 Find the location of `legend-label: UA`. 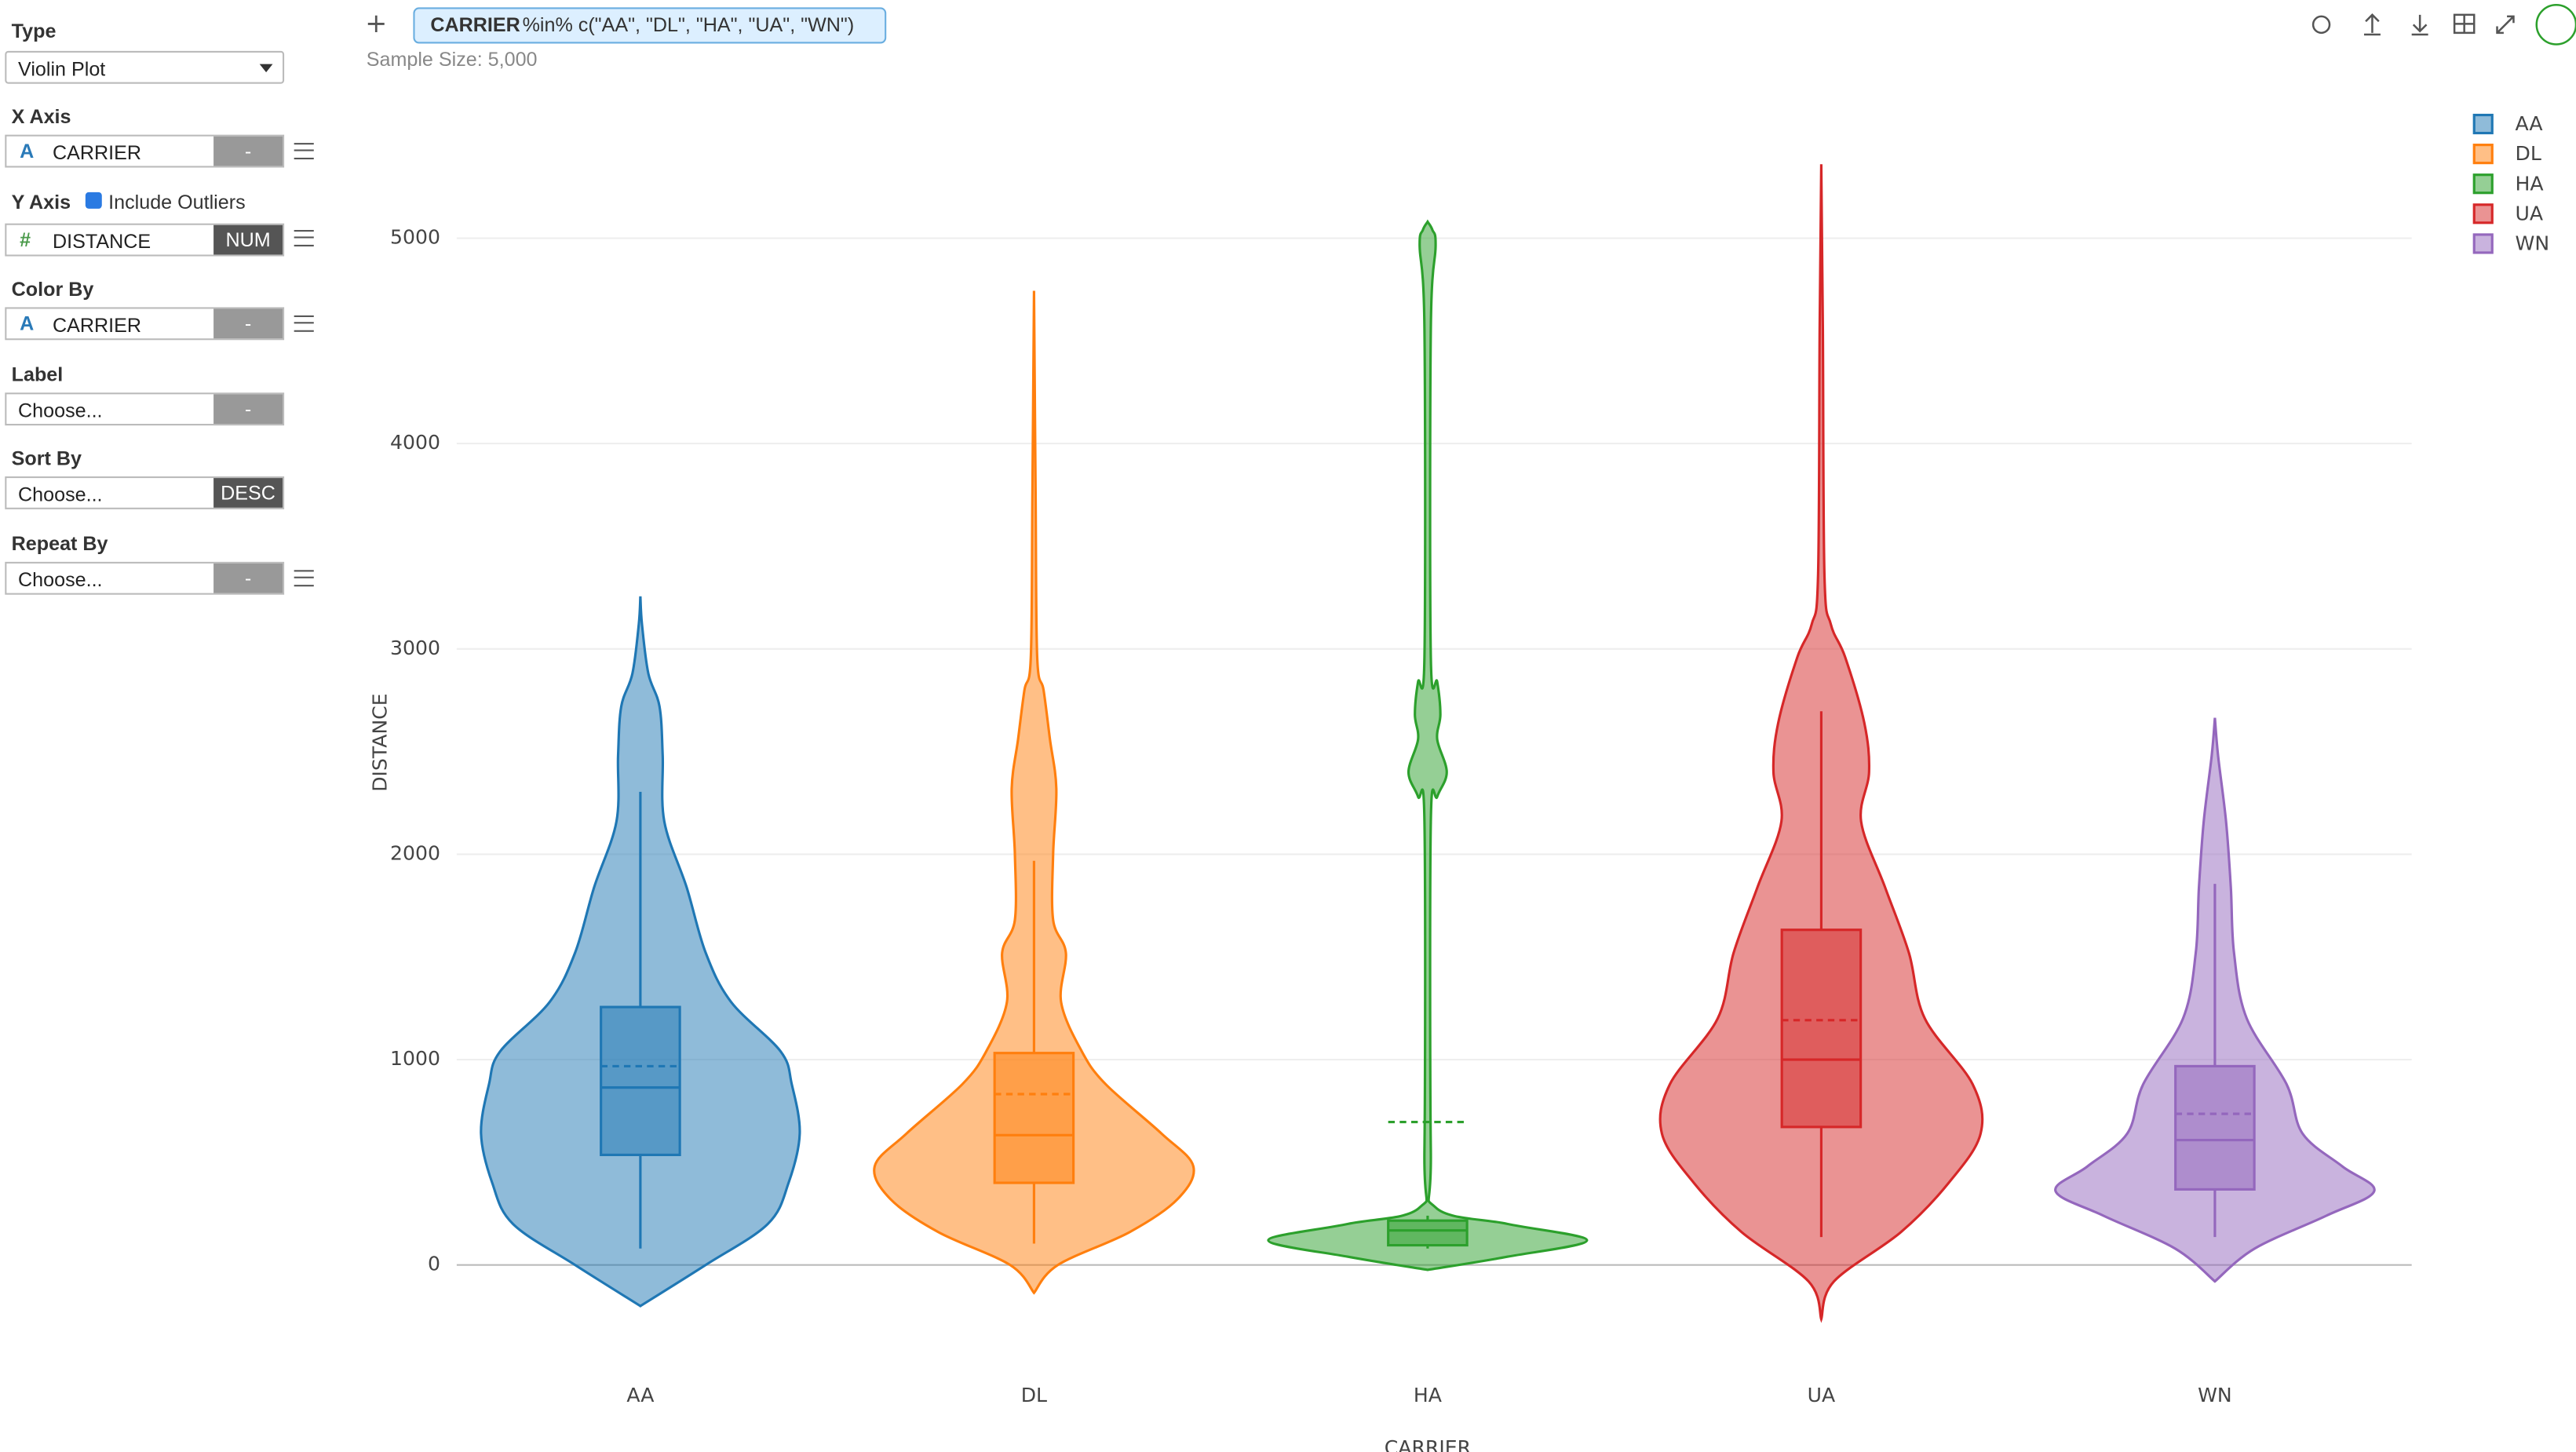

legend-label: UA is located at coordinates (2530, 213).